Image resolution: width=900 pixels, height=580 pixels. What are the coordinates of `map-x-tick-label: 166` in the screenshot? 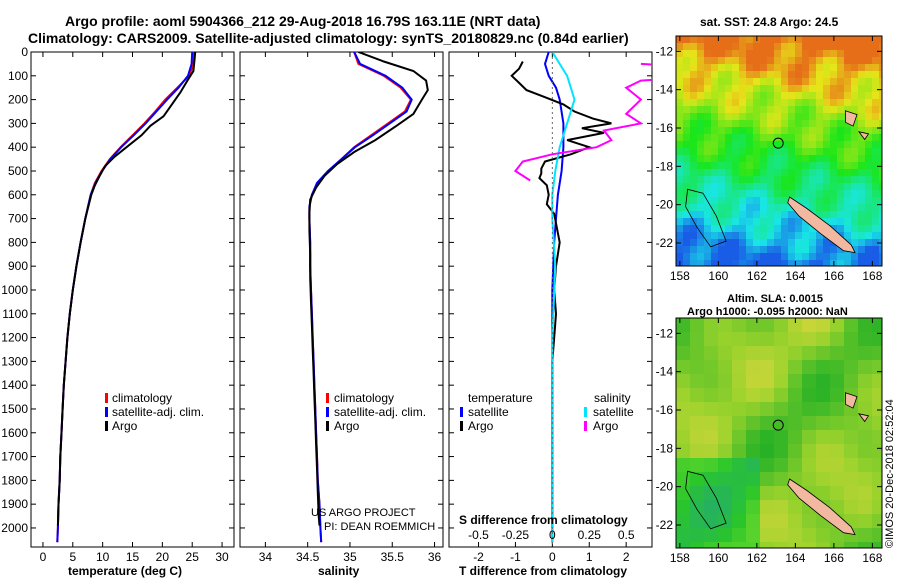 It's located at (834, 558).